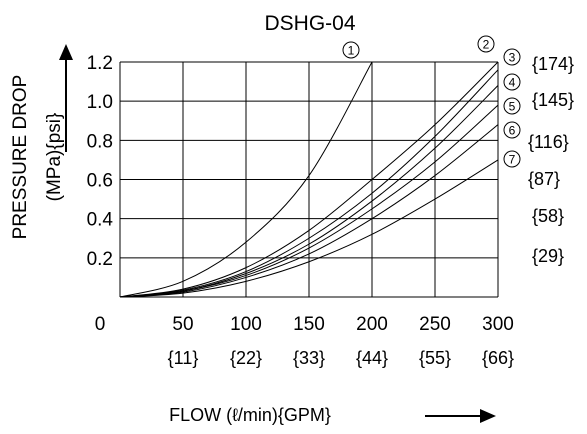 The image size is (587, 434). Describe the element at coordinates (498, 358) in the screenshot. I see `x-tick-label-gpm: {66}` at that location.